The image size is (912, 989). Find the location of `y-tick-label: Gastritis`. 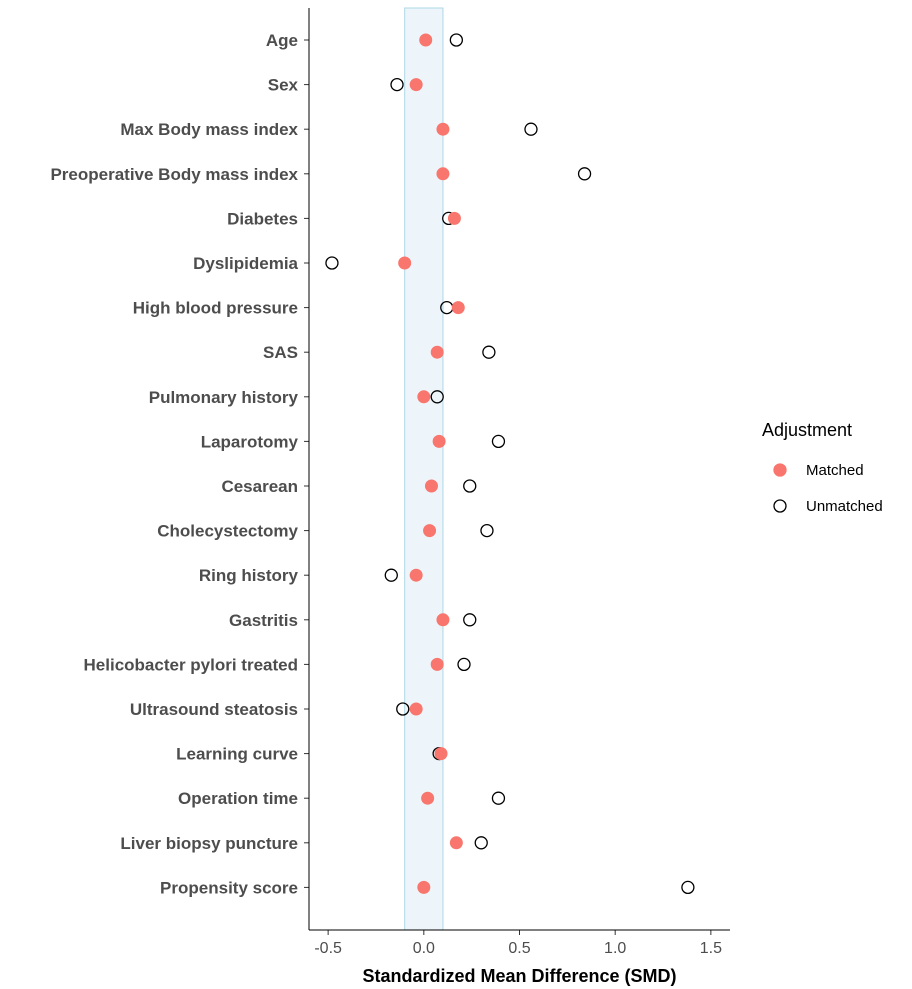

y-tick-label: Gastritis is located at coordinates (263, 620).